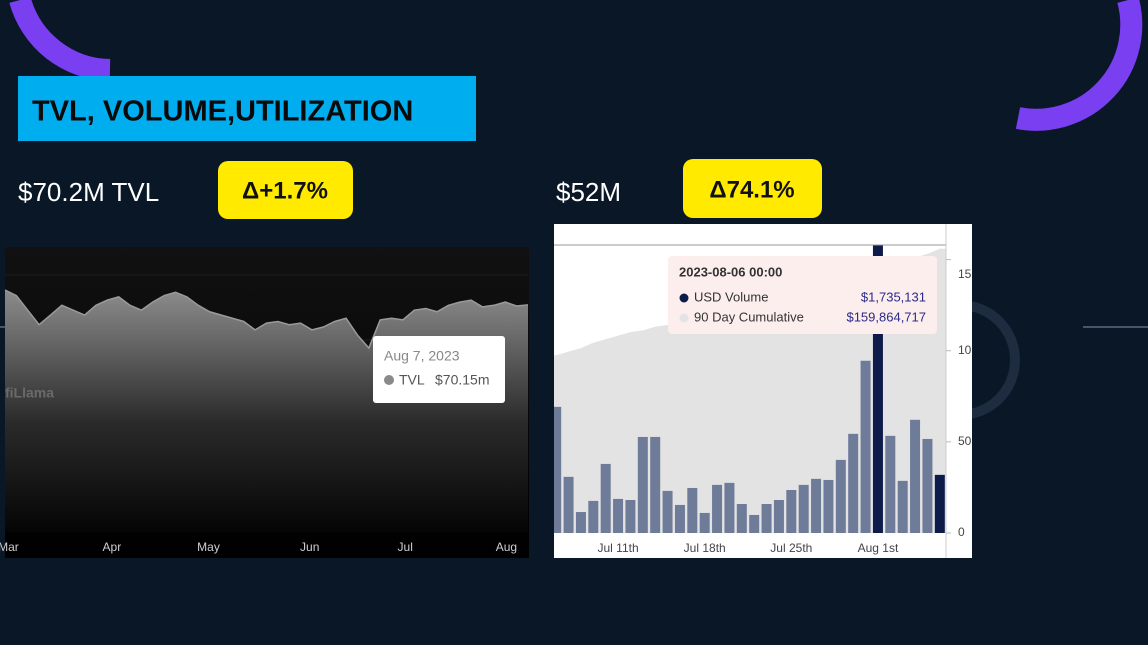 The width and height of the screenshot is (1148, 645). Describe the element at coordinates (705, 548) in the screenshot. I see `x-tick-label: Jul 18th` at that location.